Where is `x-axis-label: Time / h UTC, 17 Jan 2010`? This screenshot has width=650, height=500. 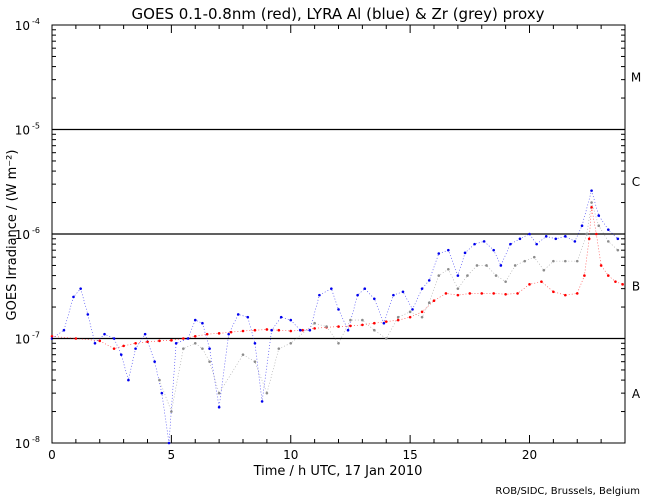
x-axis-label: Time / h UTC, 17 Jan 2010 is located at coordinates (338, 471).